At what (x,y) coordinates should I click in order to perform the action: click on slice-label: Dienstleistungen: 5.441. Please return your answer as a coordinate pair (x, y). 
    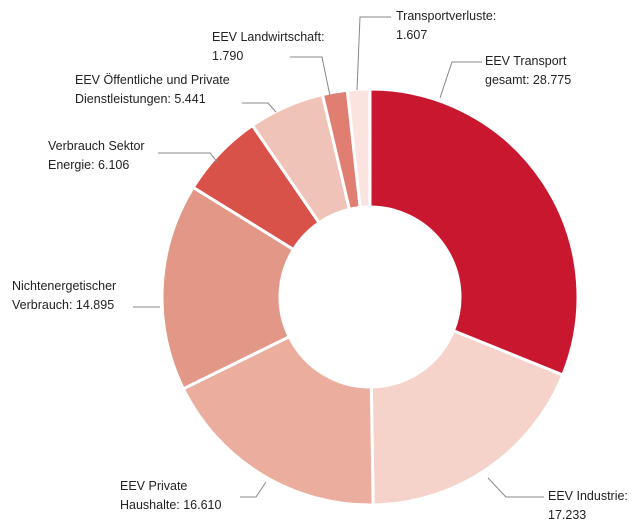
    Looking at the image, I should click on (140, 99).